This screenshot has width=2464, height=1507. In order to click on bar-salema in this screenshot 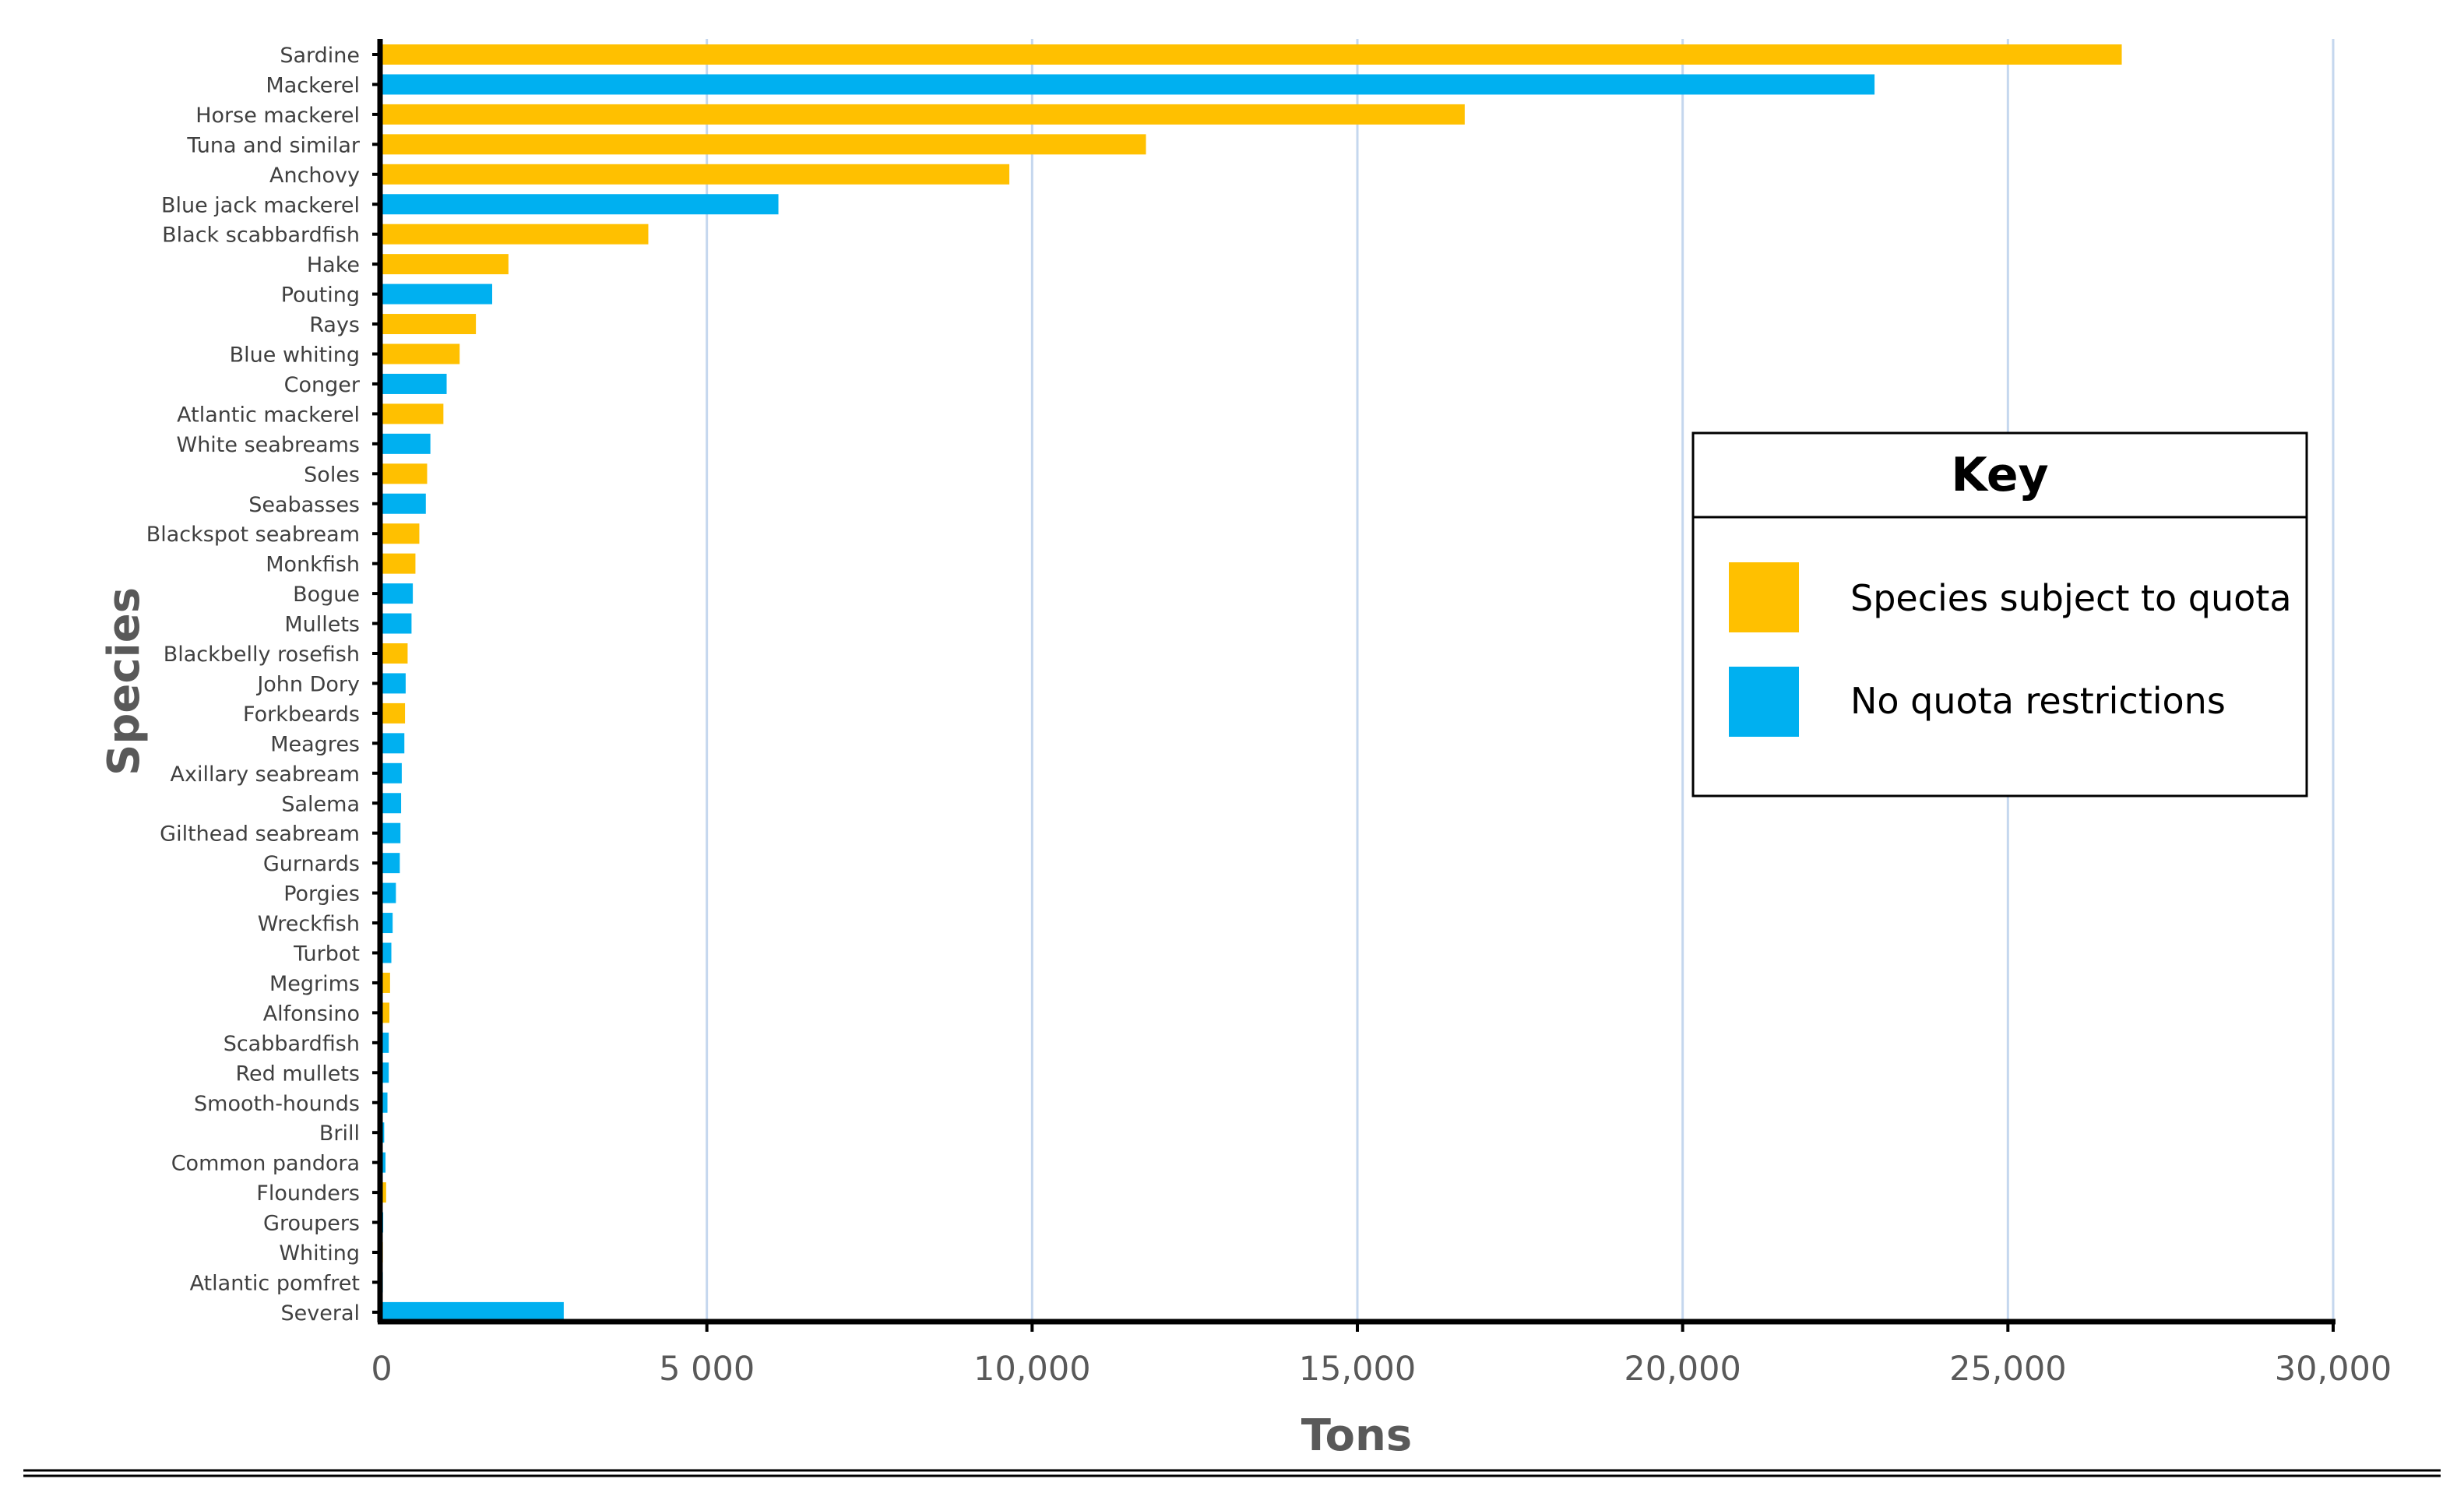, I will do `click(392, 803)`.